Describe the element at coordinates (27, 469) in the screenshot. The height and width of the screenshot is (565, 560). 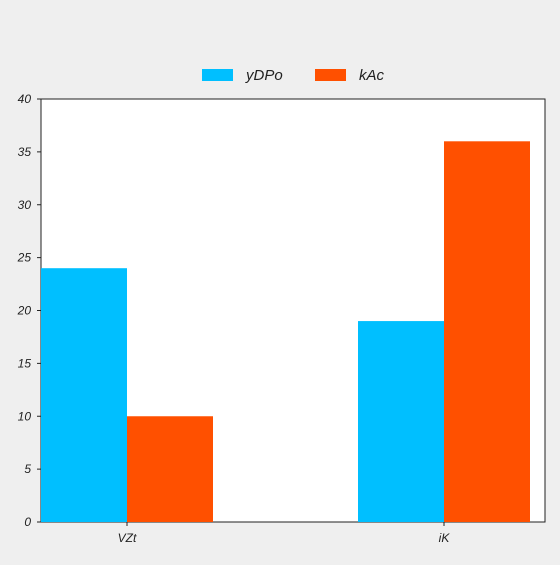
I see `y-tick-label: 5` at that location.